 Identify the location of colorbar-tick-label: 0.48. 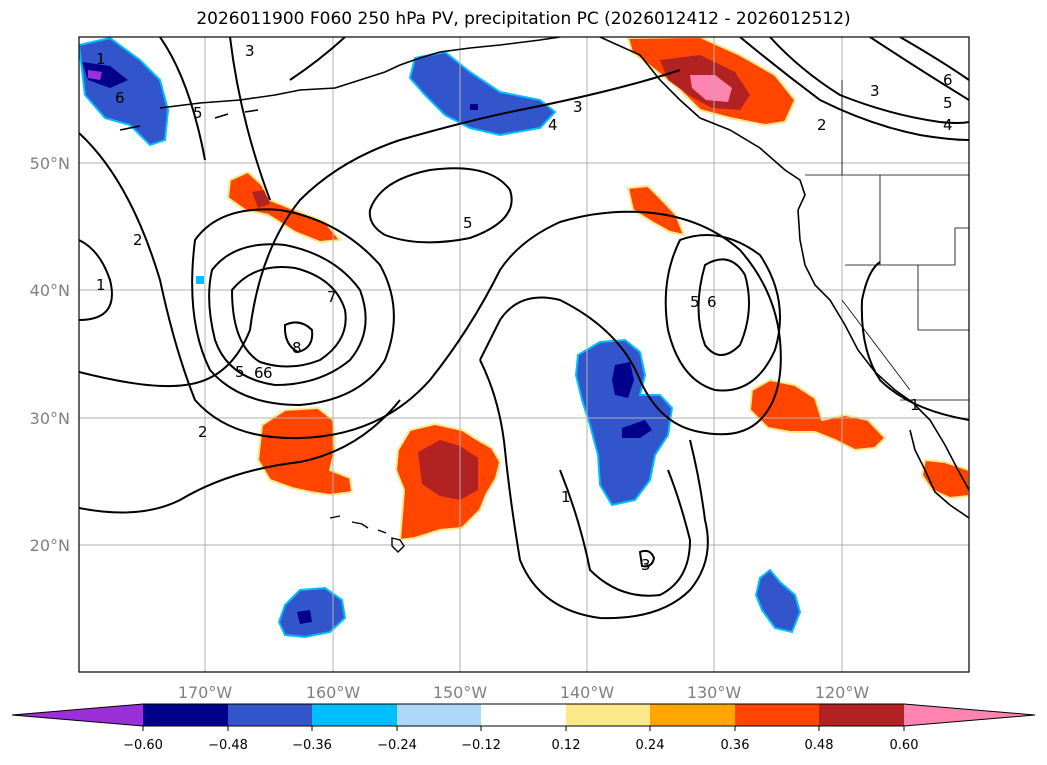
(819, 745).